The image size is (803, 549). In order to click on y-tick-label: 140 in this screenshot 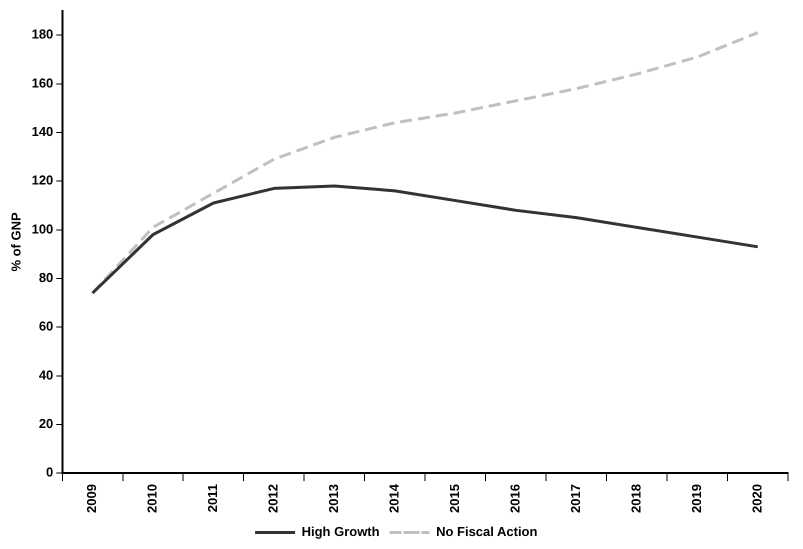, I will do `click(43, 132)`.